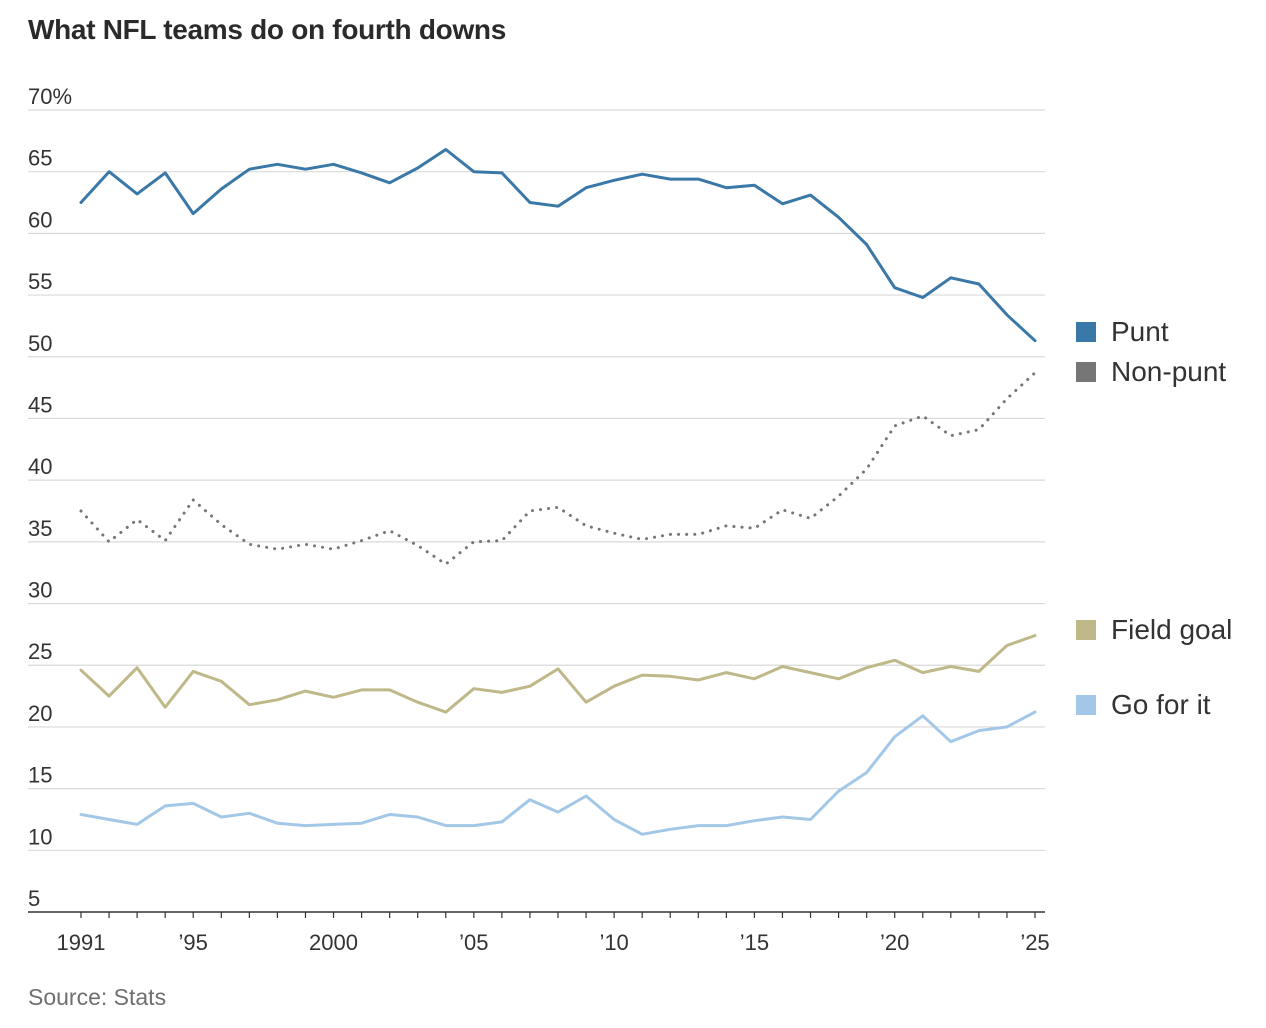 This screenshot has width=1266, height=1028. I want to click on series-line-goforit, so click(558, 773).